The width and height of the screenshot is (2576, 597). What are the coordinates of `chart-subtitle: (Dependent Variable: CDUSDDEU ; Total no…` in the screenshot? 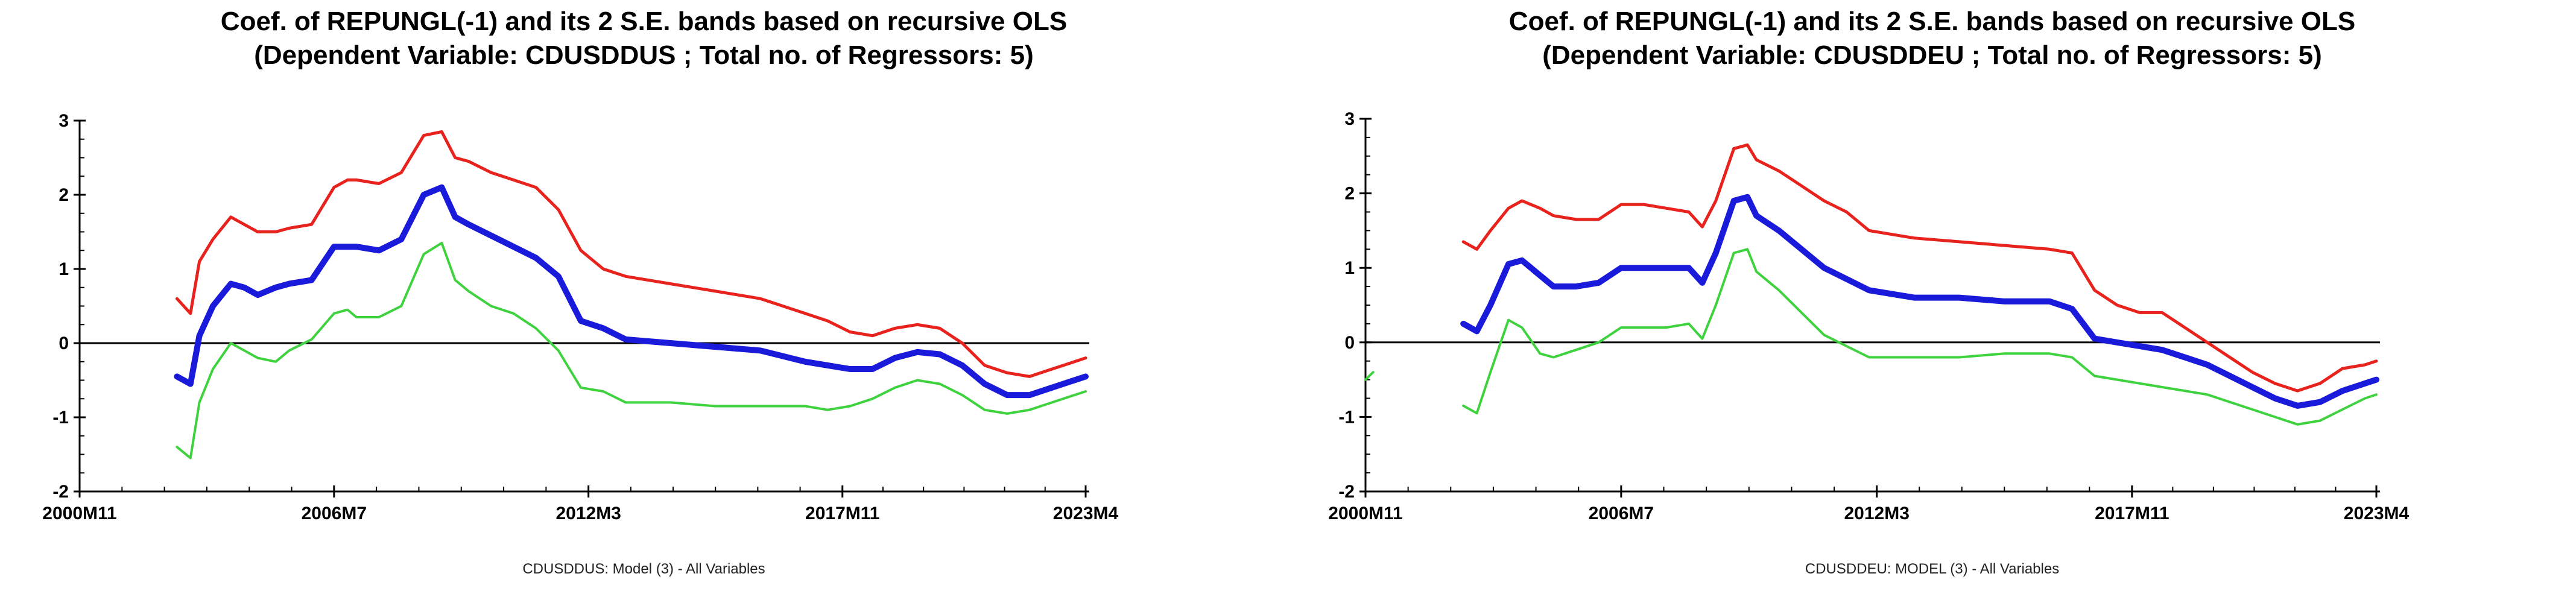 It's located at (1932, 55).